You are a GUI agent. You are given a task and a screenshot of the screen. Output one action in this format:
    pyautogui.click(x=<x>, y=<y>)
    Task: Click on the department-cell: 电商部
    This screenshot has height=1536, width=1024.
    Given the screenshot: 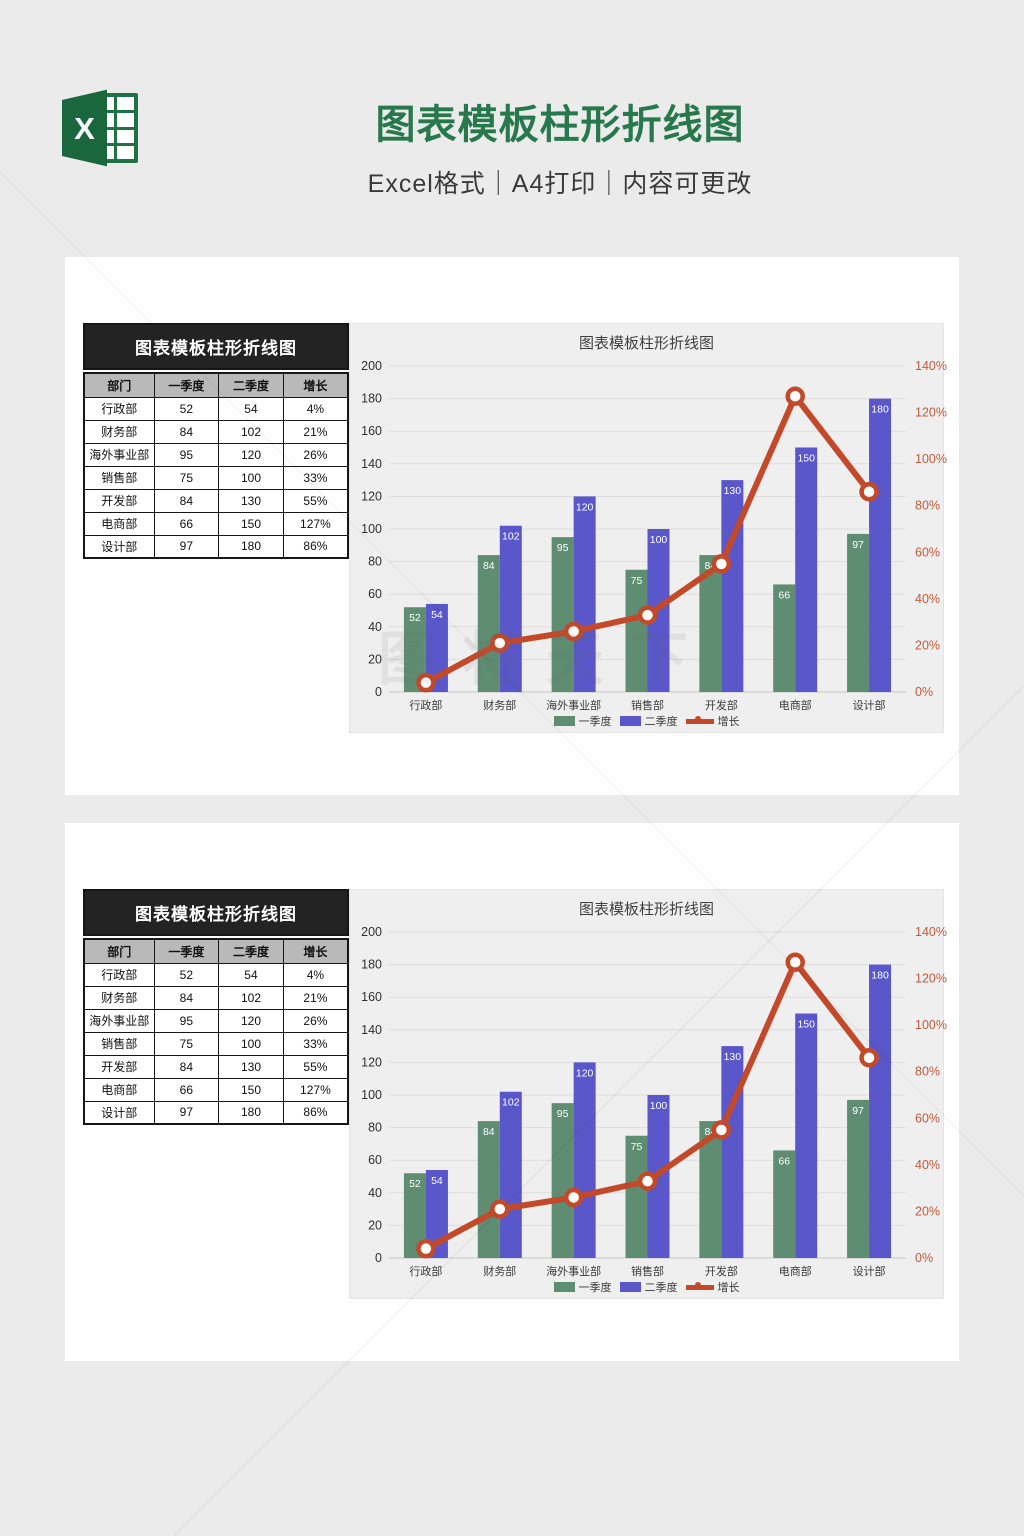 What is the action you would take?
    pyautogui.click(x=119, y=523)
    